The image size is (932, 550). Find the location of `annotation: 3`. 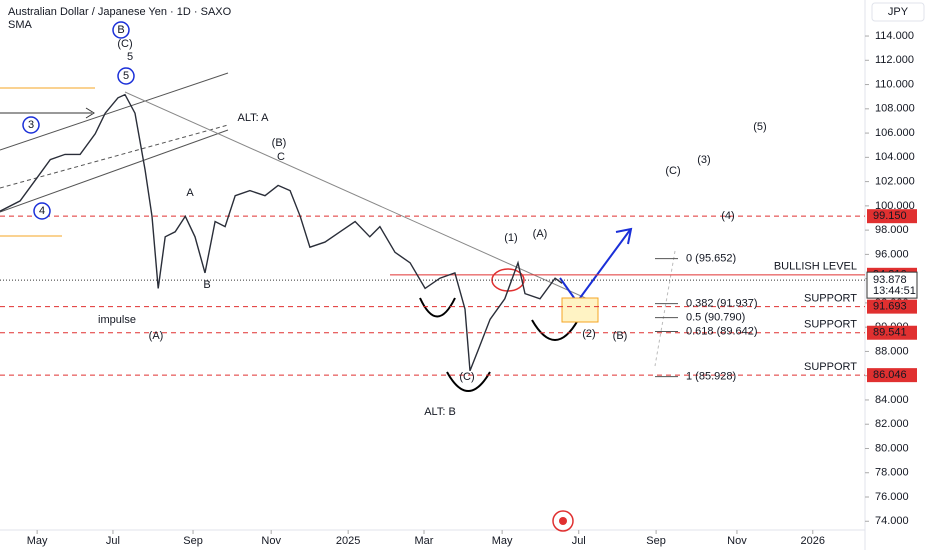

annotation: 3 is located at coordinates (31, 125).